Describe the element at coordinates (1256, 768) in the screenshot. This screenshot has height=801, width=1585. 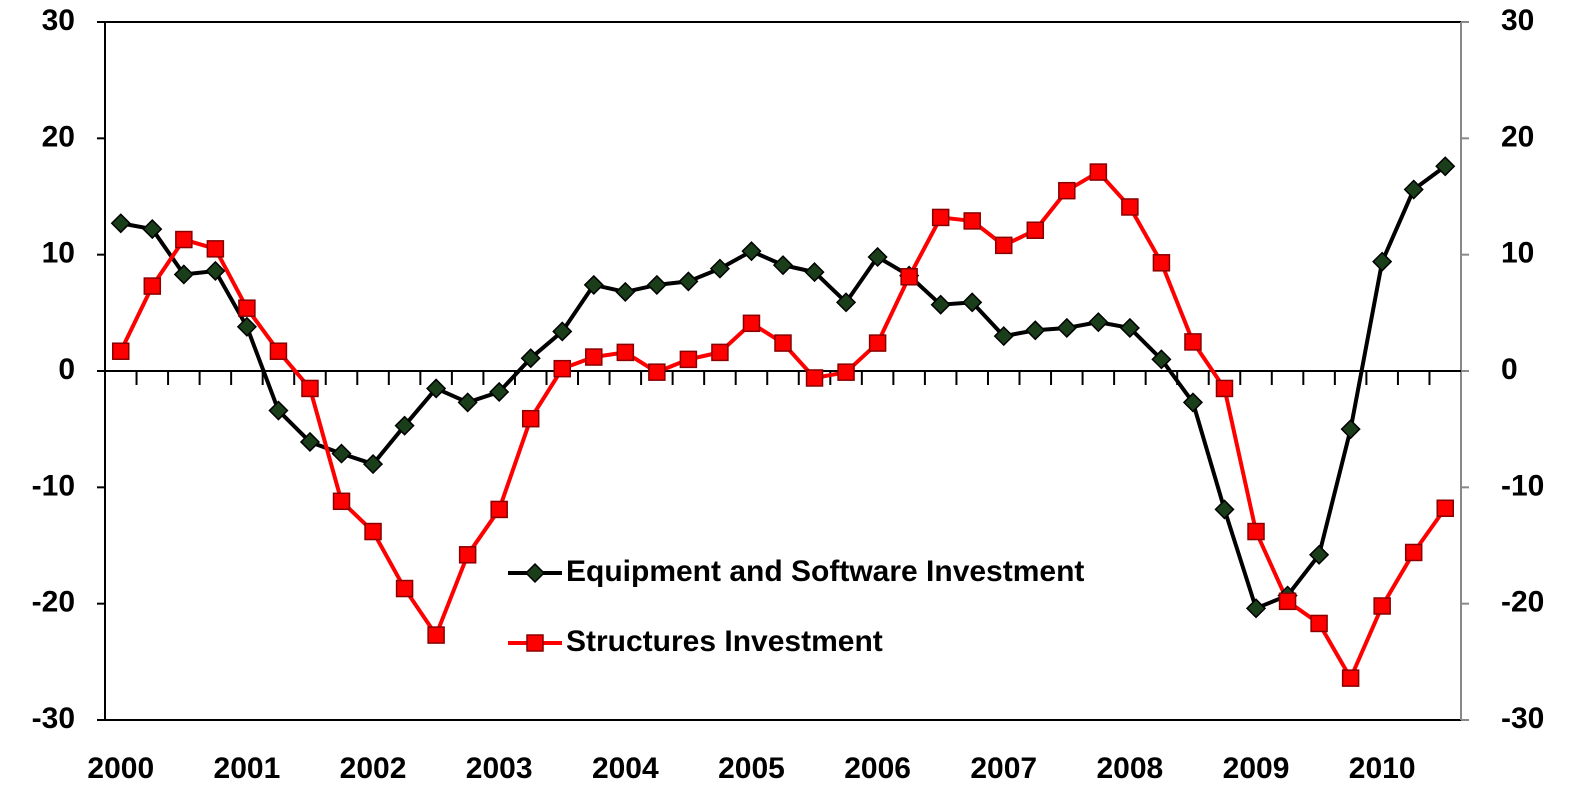
I see `x-tick-label: 2009` at that location.